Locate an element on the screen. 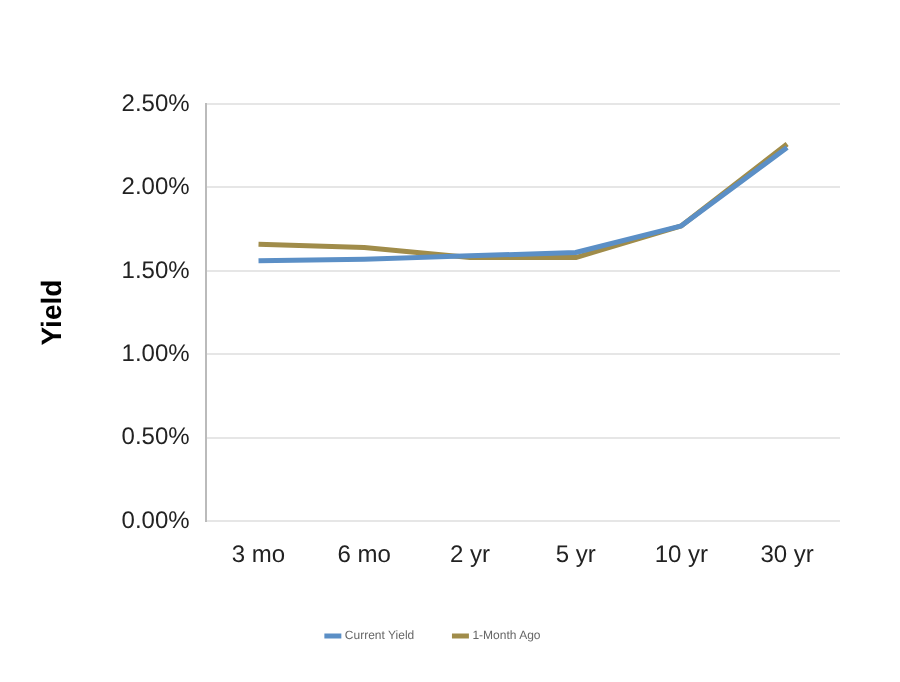 The image size is (900, 682). y-axis-title: Yield is located at coordinates (50, 312).